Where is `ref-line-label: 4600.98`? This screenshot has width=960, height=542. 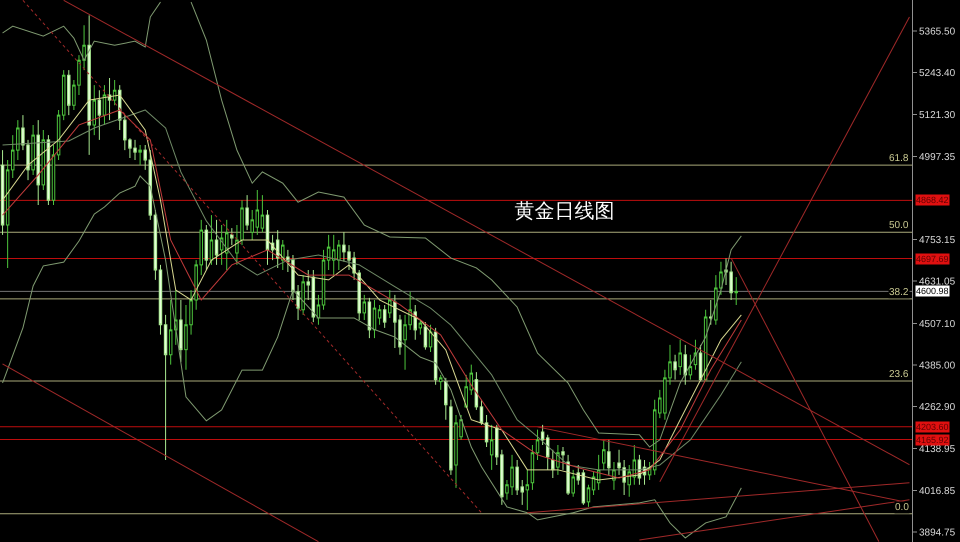 ref-line-label: 4600.98 is located at coordinates (932, 291).